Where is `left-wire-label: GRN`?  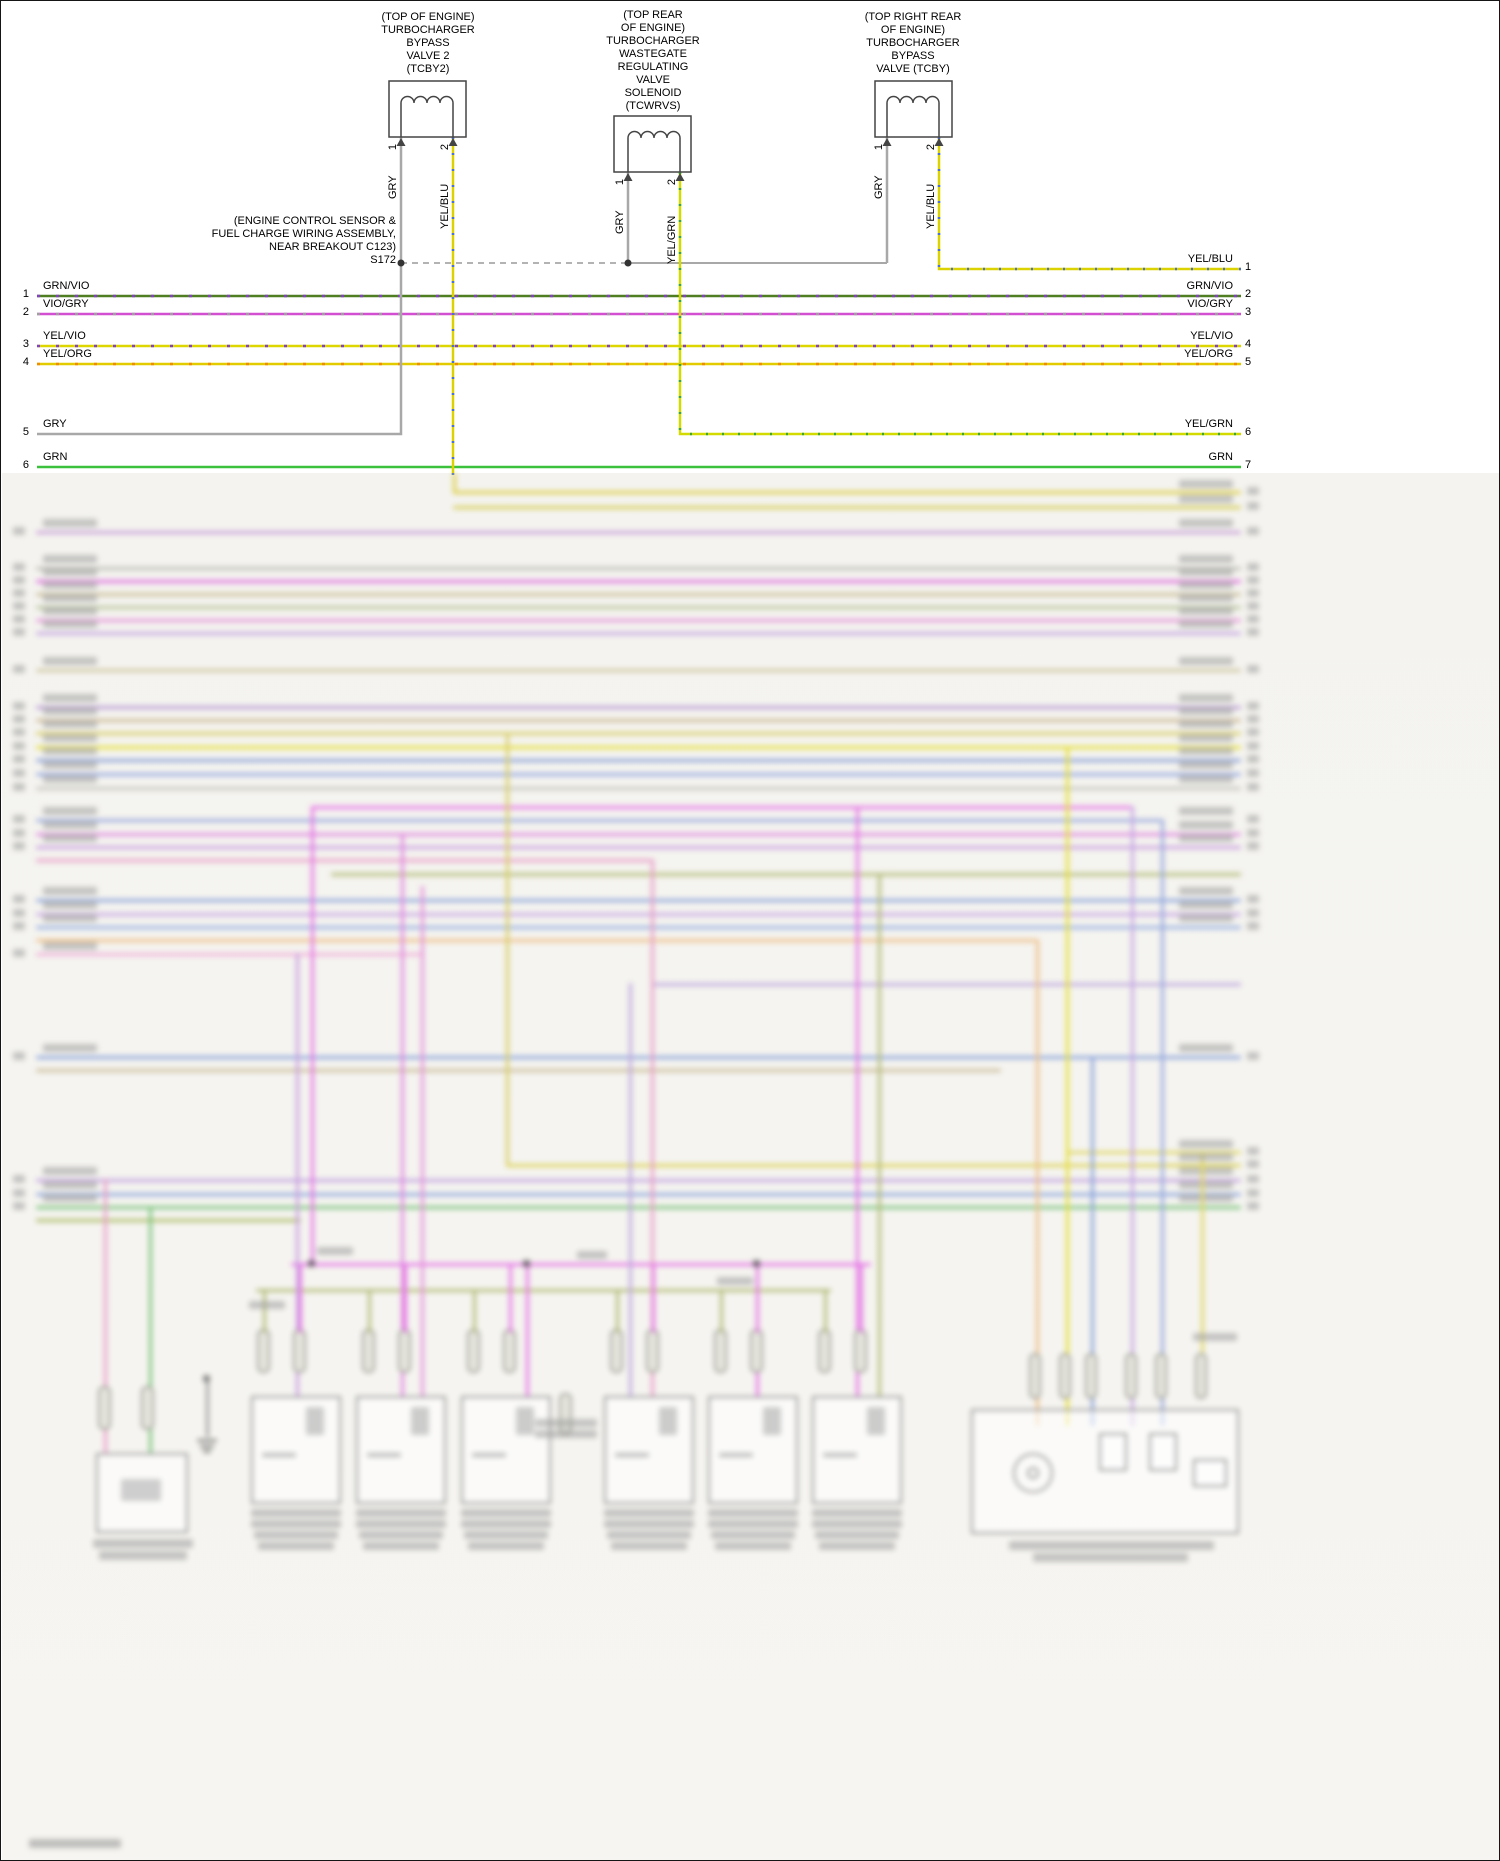
left-wire-label: GRN is located at coordinates (55, 457).